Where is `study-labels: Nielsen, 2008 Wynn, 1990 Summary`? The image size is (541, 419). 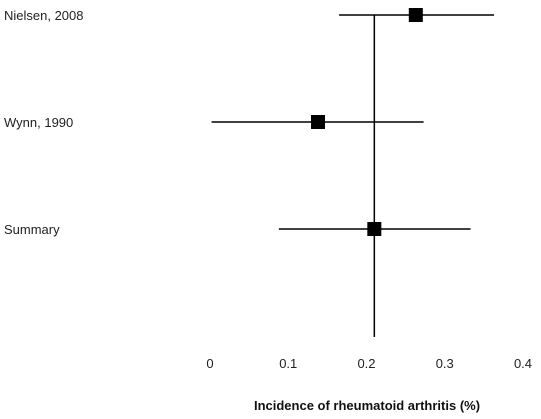 study-labels: Nielsen, 2008 Wynn, 1990 Summary is located at coordinates (44, 122).